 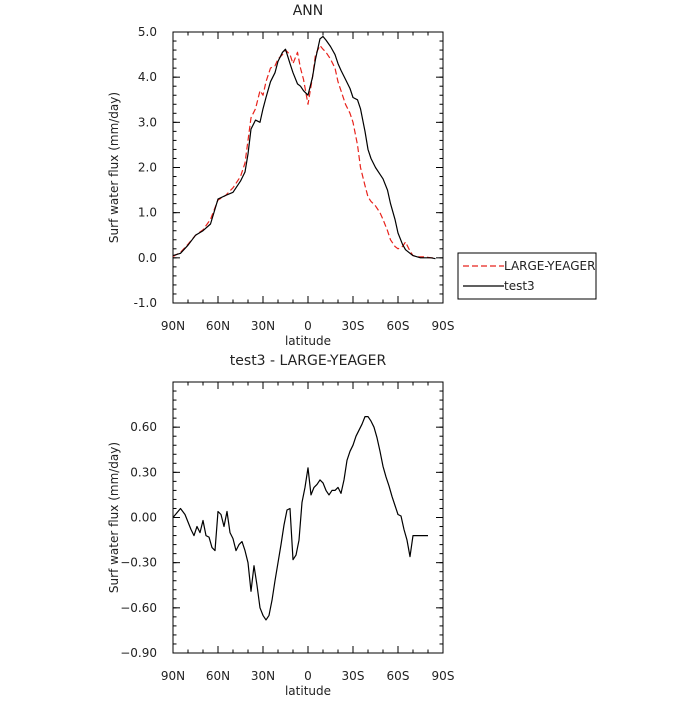 I want to click on chart-title: ANN, so click(x=308, y=11).